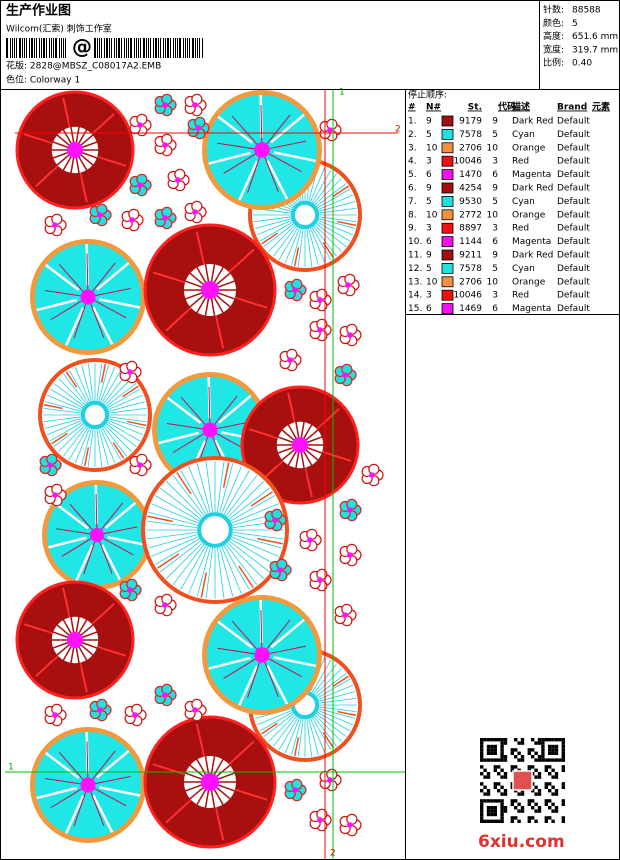  What do you see at coordinates (412, 229) in the screenshot?
I see `row-index: 9.` at bounding box center [412, 229].